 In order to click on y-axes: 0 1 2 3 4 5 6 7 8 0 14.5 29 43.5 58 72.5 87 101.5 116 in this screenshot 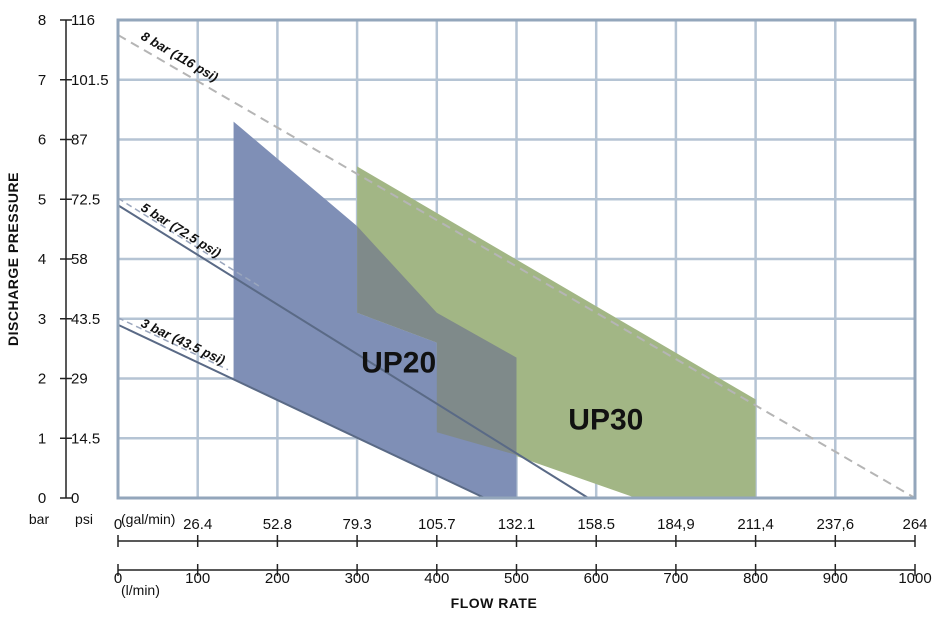, I will do `click(73, 259)`.